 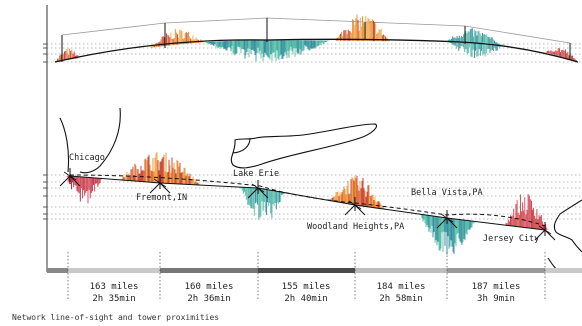 What do you see at coordinates (511, 239) in the screenshot?
I see `city-label-jersey-city: Jersey City` at bounding box center [511, 239].